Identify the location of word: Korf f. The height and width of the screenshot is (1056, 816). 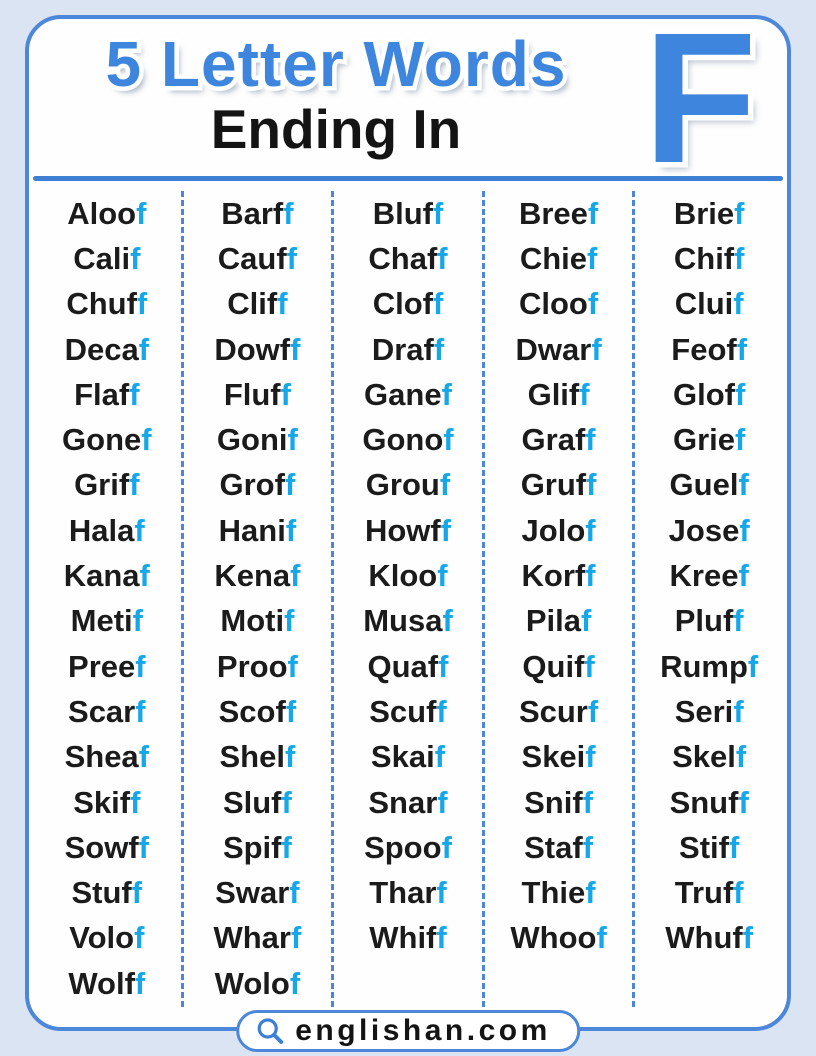
(559, 575).